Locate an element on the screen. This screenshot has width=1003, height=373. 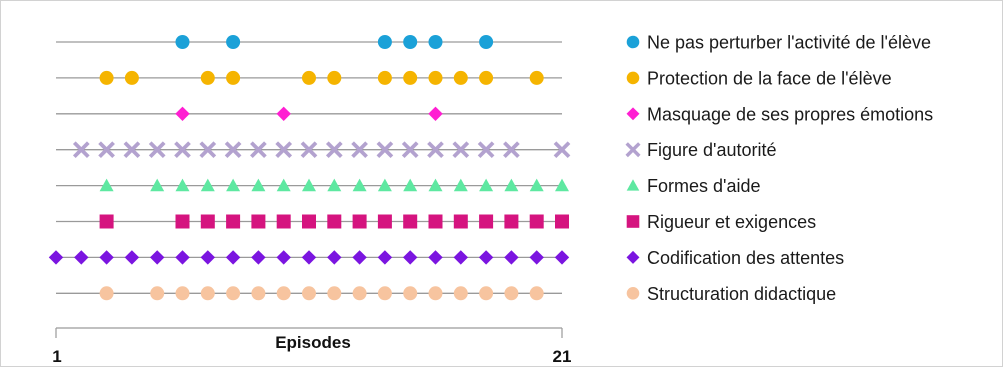
legend-item: Ne pas perturber l'activité de l'élève is located at coordinates (779, 43).